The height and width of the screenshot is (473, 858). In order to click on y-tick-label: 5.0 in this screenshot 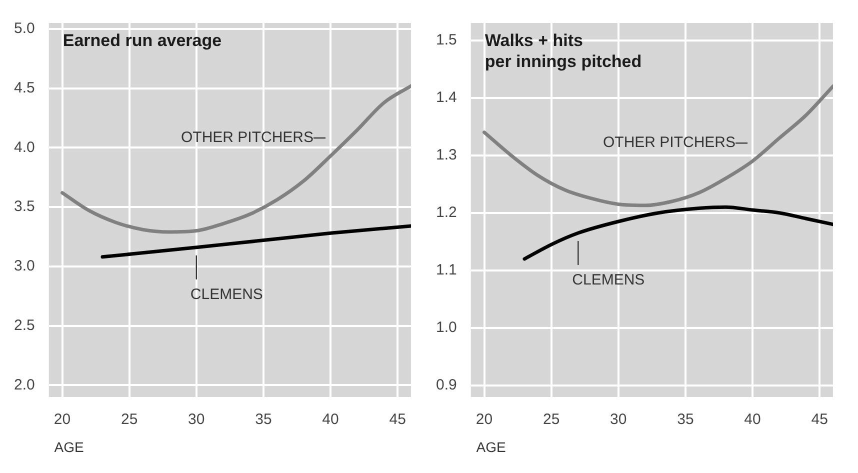, I will do `click(24, 29)`.